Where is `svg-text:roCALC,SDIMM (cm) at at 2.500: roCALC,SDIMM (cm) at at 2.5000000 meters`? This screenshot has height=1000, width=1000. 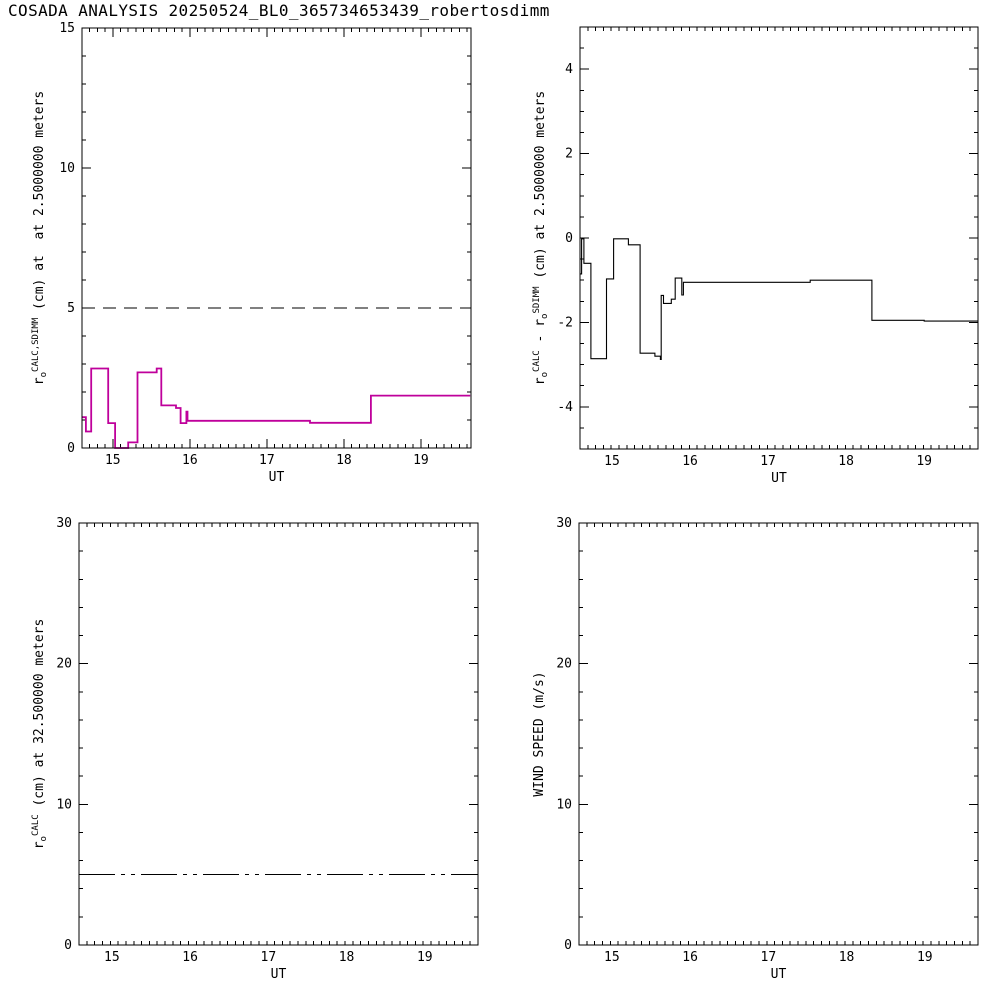 svg-text:roCALC,SDIMM (cm) at at 2.500: roCALC,SDIMM (cm) at at 2.5000000 meters is located at coordinates (40, 238).